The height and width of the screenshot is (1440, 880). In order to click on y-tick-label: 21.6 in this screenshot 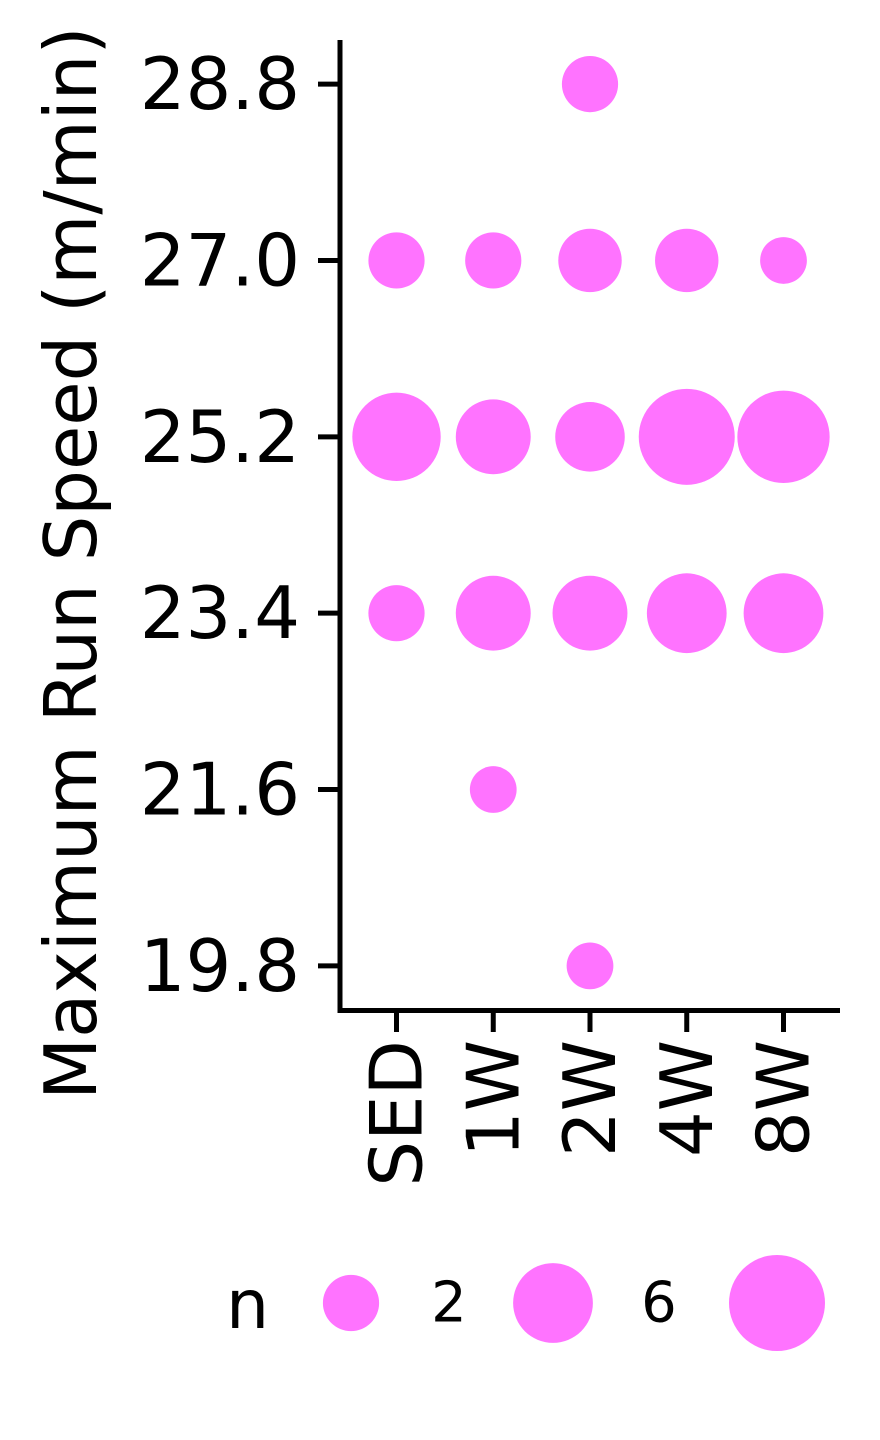, I will do `click(220, 790)`.